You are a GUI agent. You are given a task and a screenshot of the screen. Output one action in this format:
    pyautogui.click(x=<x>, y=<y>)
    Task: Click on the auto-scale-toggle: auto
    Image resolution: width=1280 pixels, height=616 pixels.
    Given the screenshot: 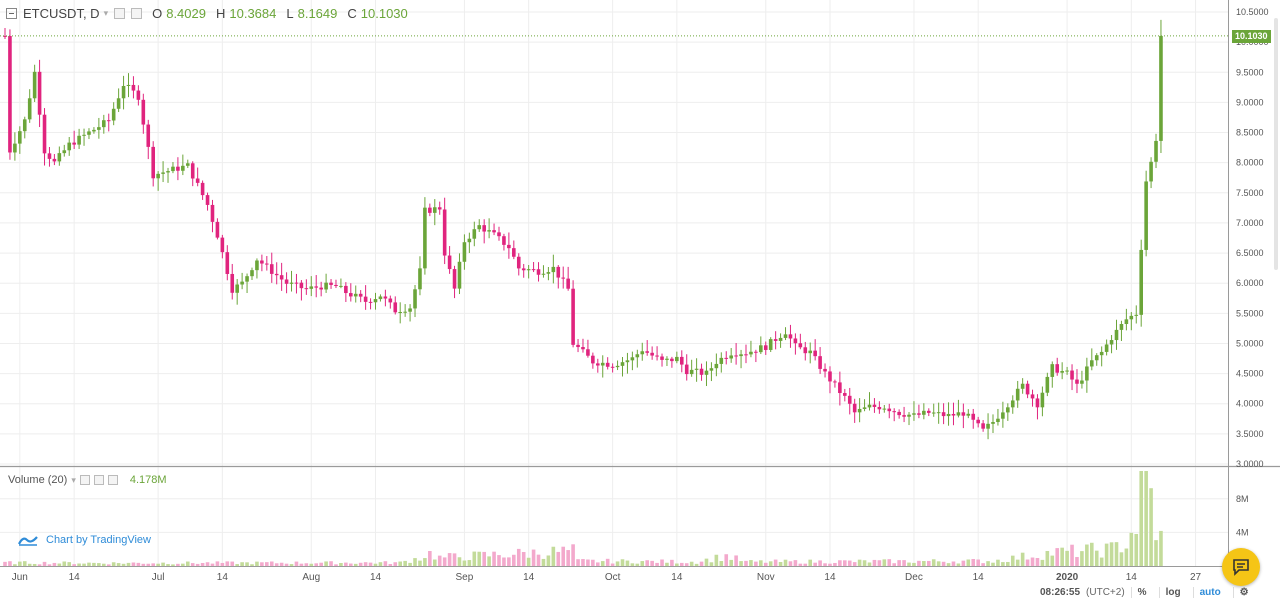 What is the action you would take?
    pyautogui.click(x=1209, y=592)
    